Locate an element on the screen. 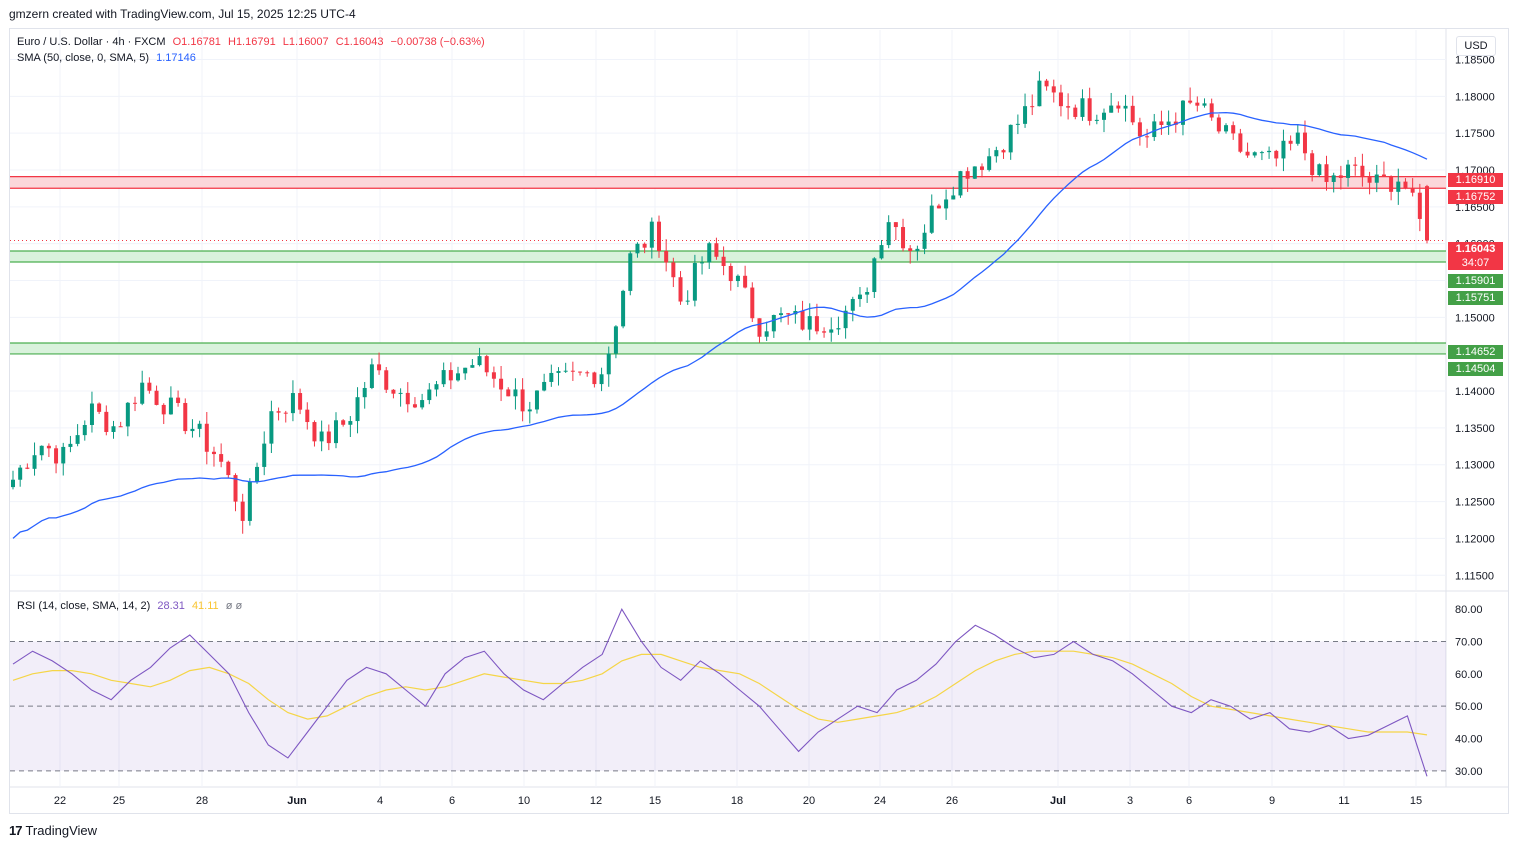 This screenshot has height=850, width=1519. time-tick-label: Jul is located at coordinates (1058, 801).